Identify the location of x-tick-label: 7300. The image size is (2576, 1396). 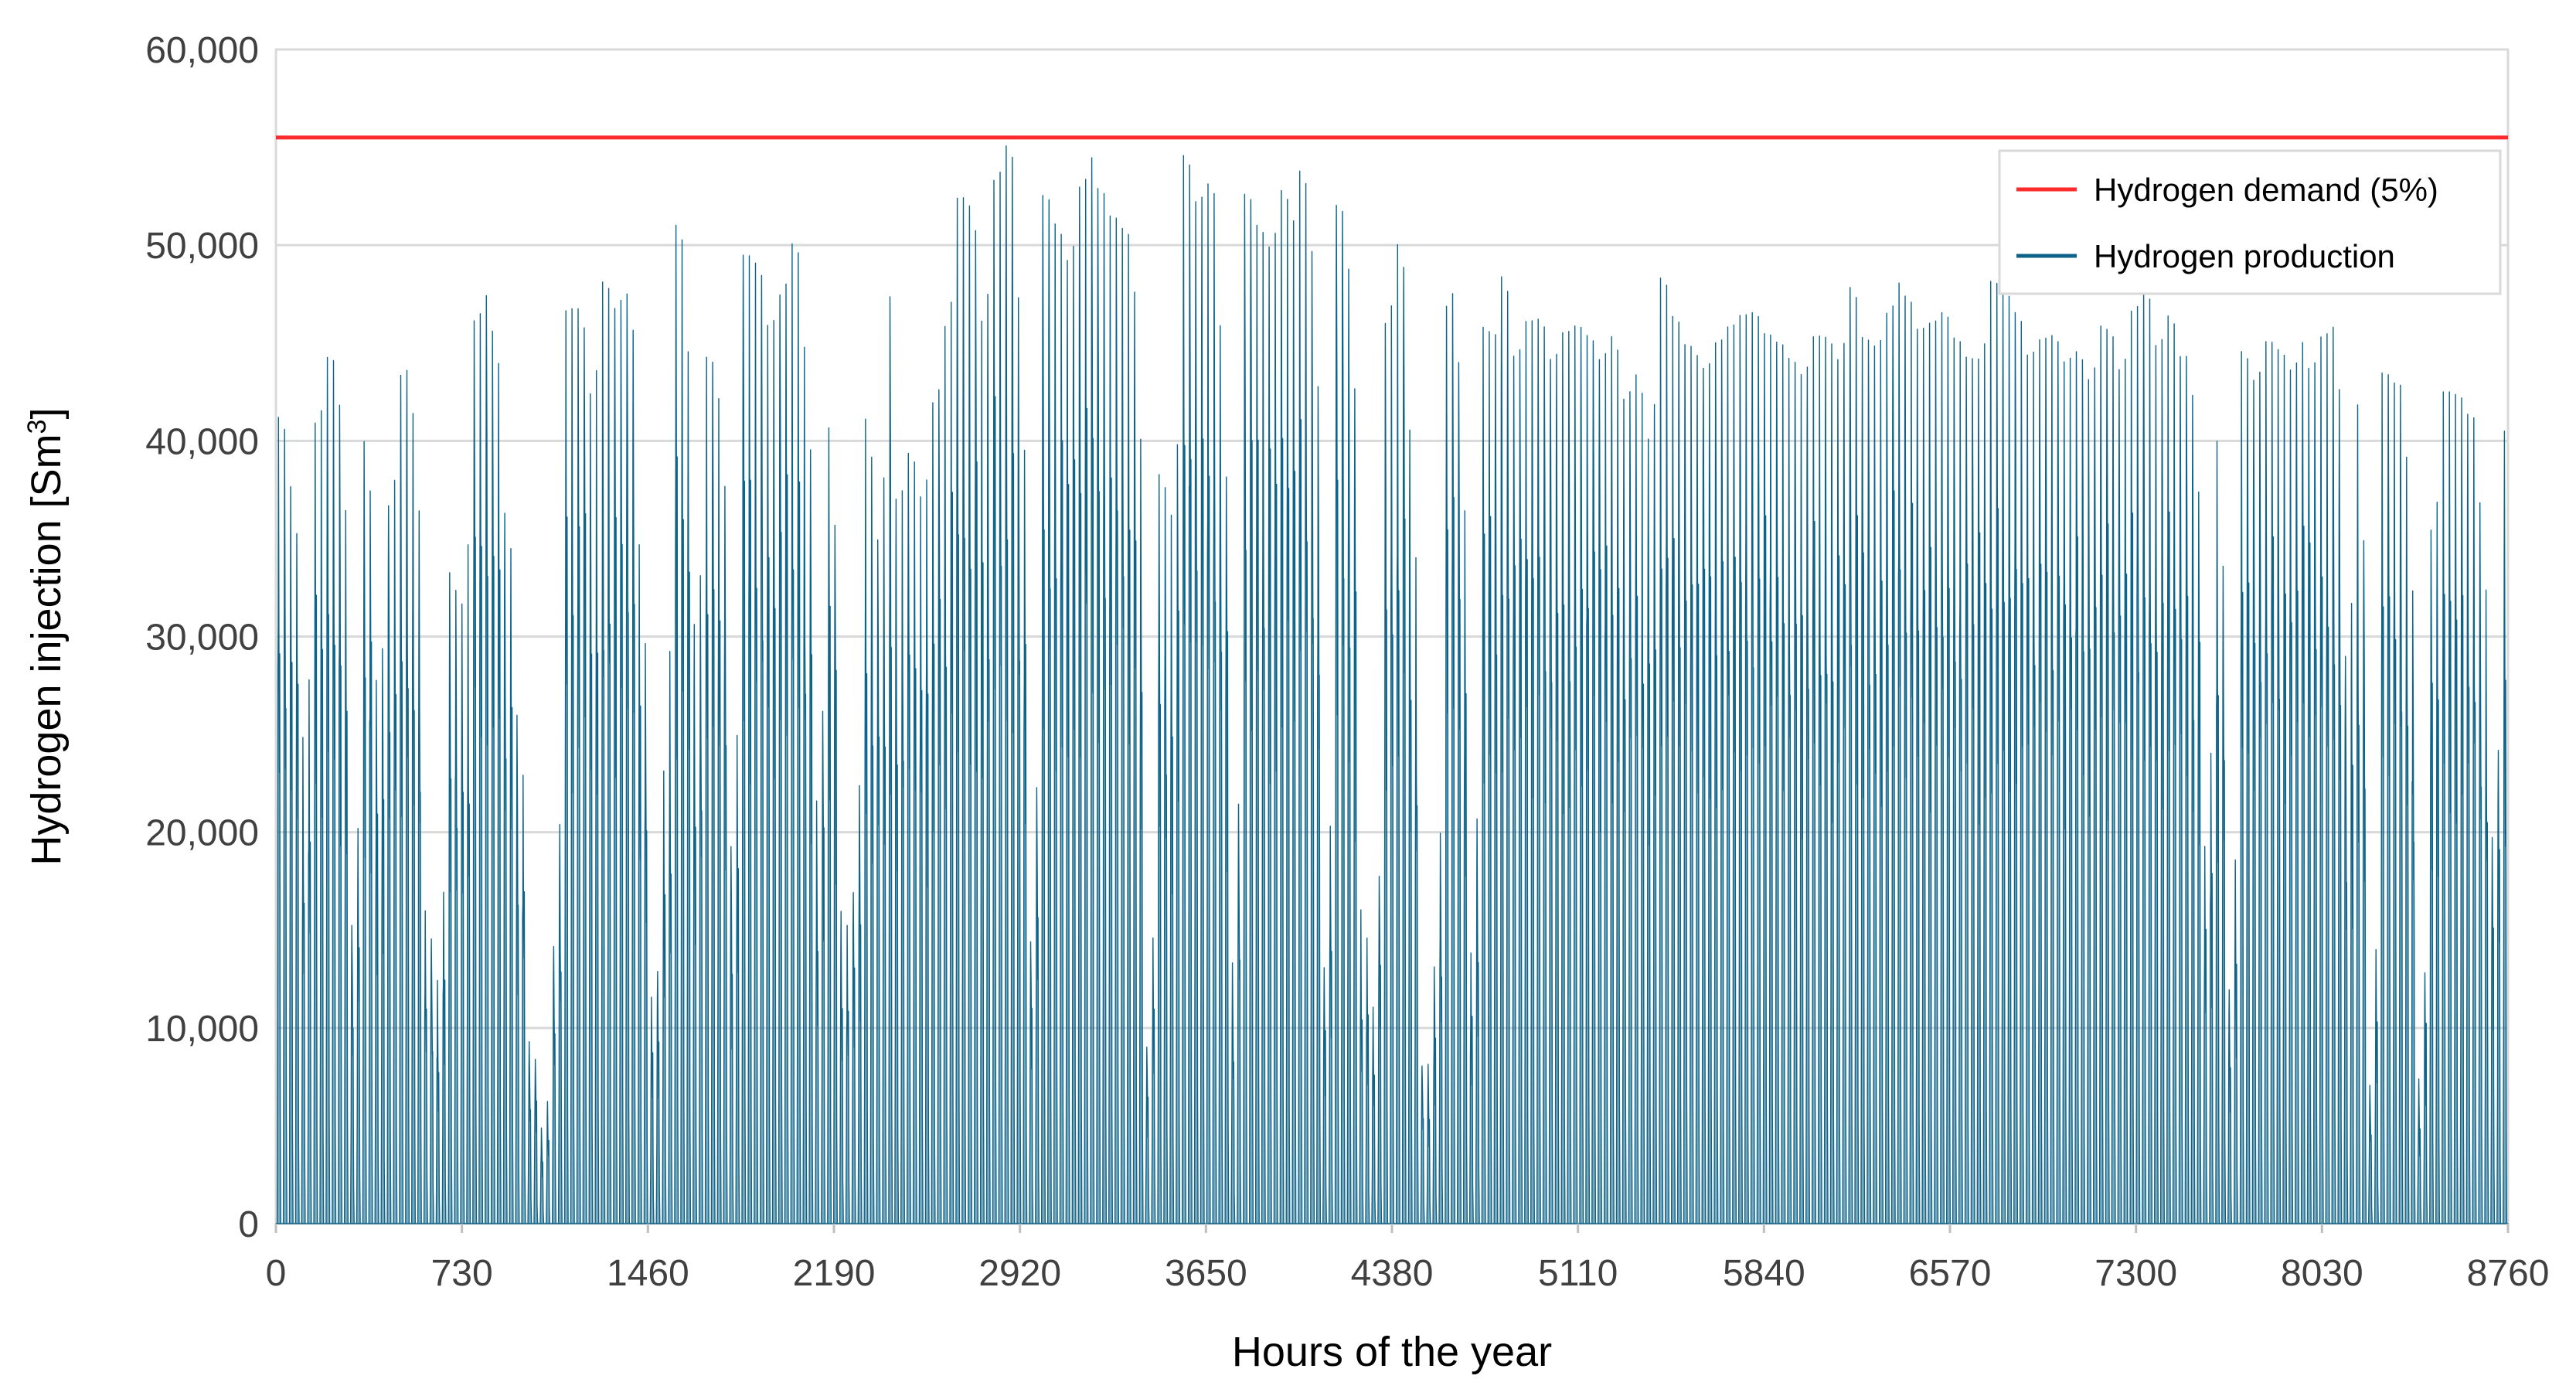
(2135, 1273).